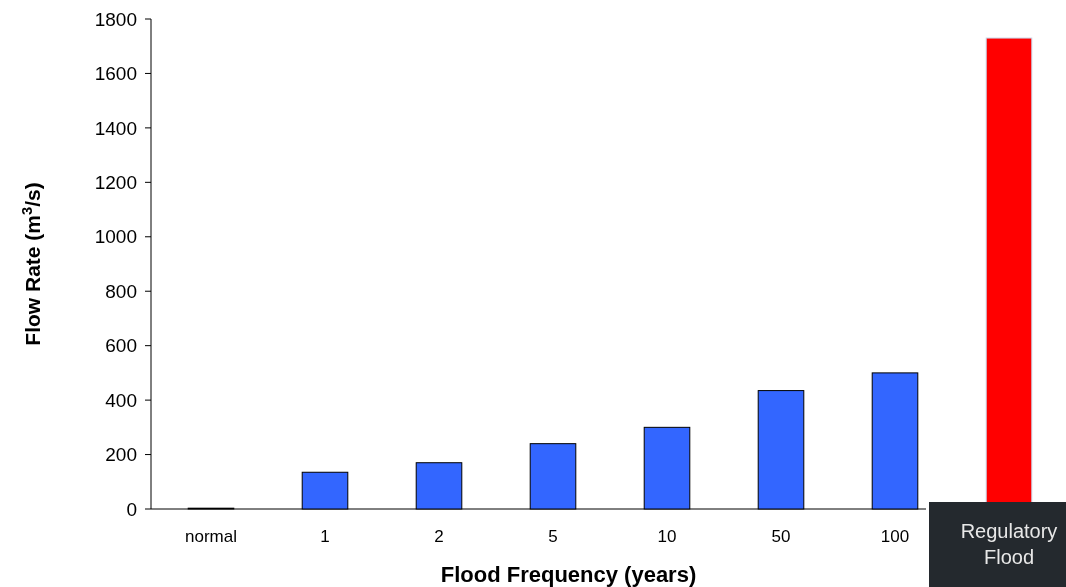 This screenshot has height=587, width=1066. What do you see at coordinates (115, 74) in the screenshot?
I see `y-tick-label: 1600` at bounding box center [115, 74].